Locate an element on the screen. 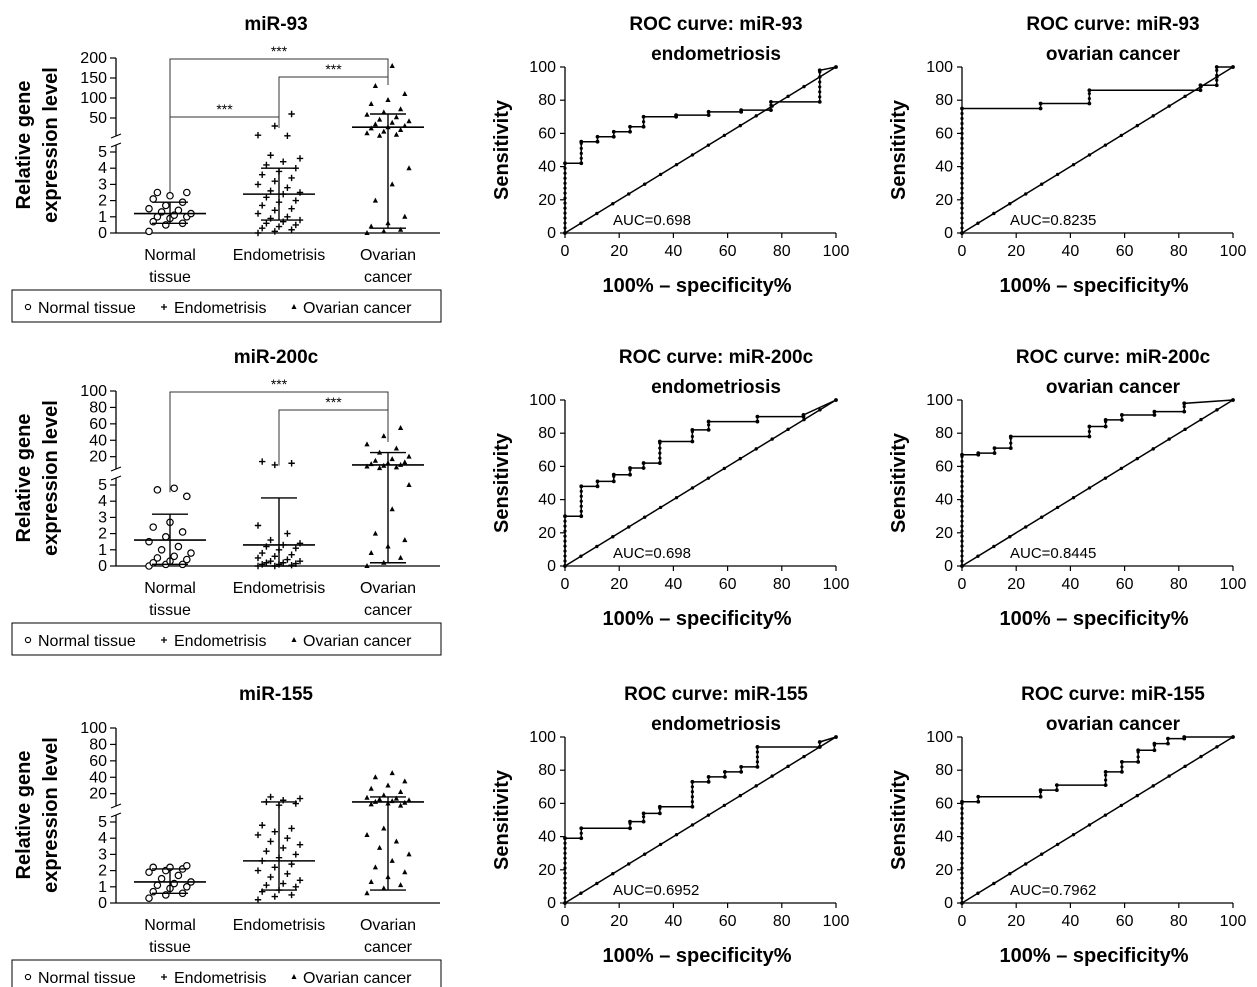  x-tick-label: 20 is located at coordinates (1016, 251).